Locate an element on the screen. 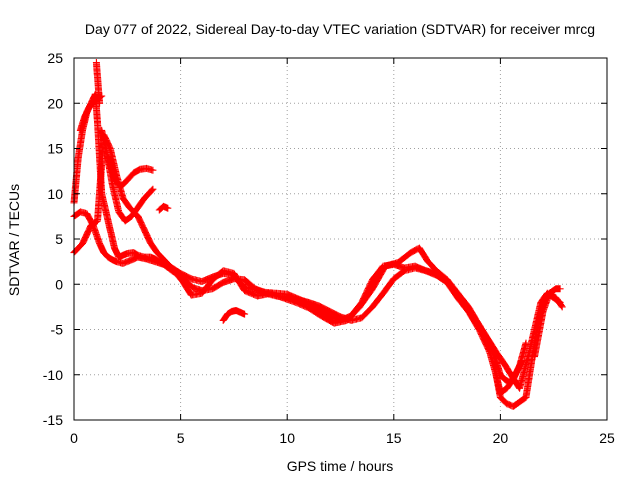  y-tick-label: 15 is located at coordinates (55, 149).